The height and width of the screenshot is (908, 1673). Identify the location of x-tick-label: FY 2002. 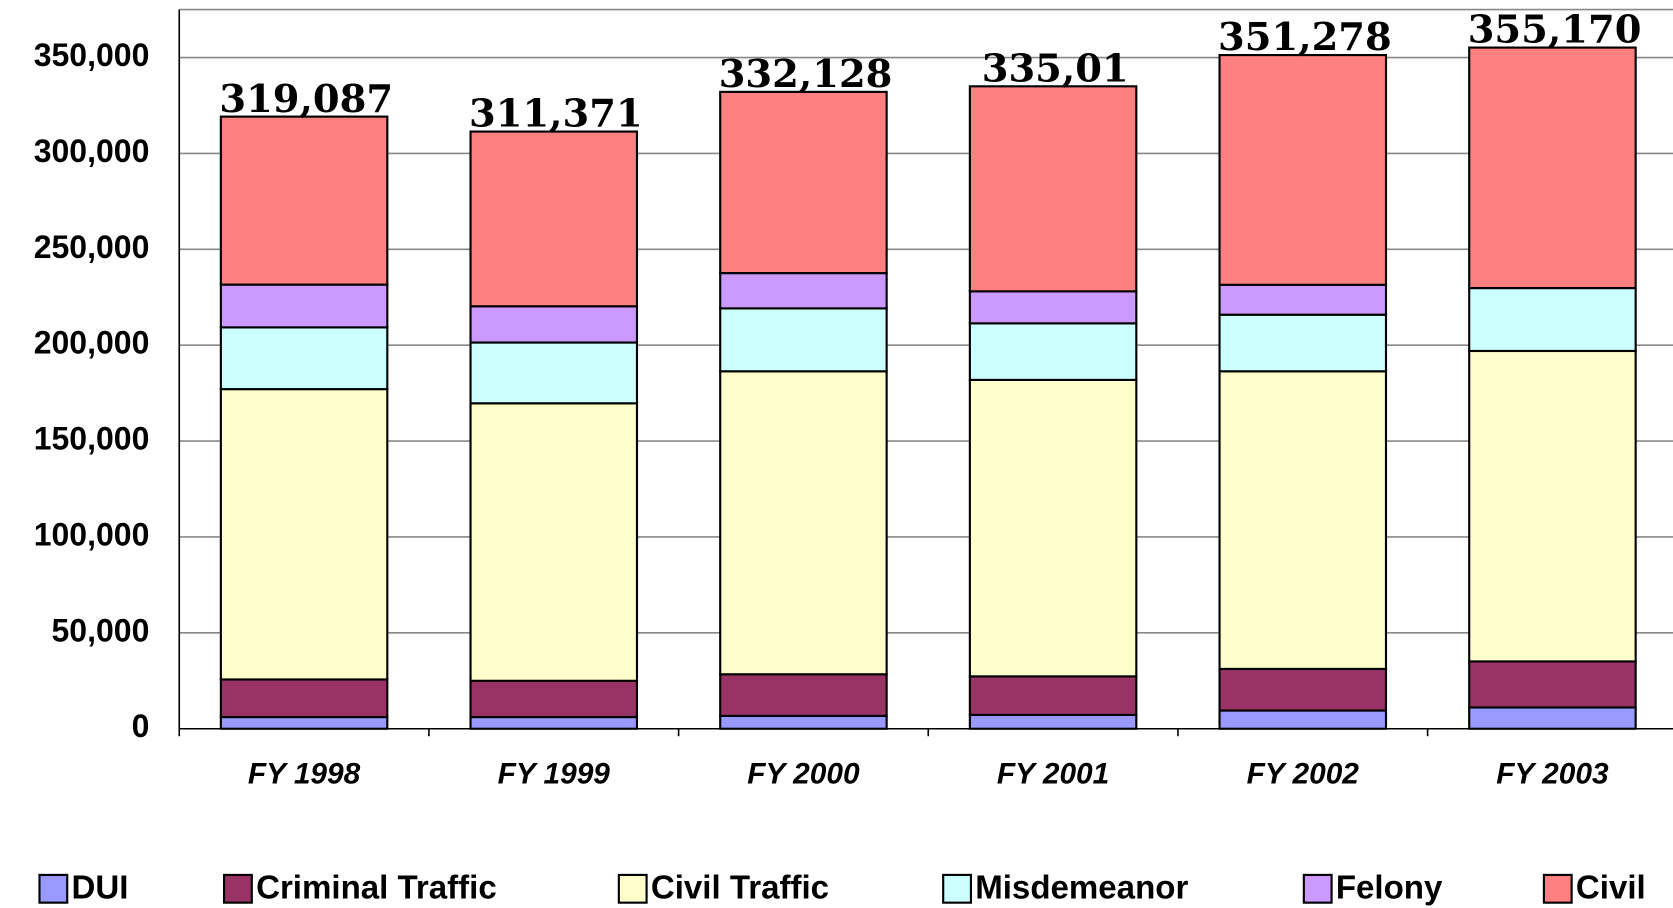
(1303, 774).